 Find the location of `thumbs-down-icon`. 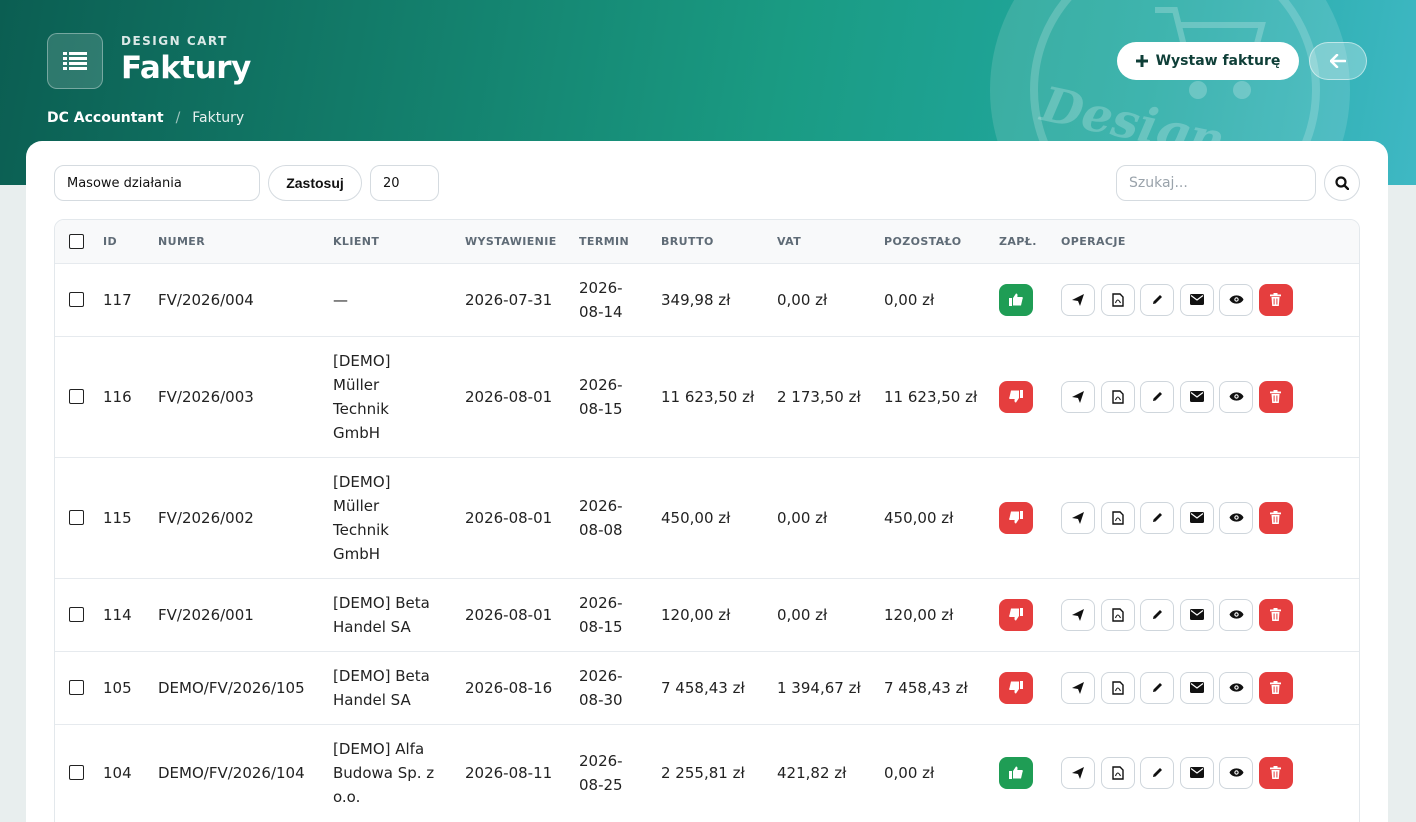

thumbs-down-icon is located at coordinates (1016, 517).